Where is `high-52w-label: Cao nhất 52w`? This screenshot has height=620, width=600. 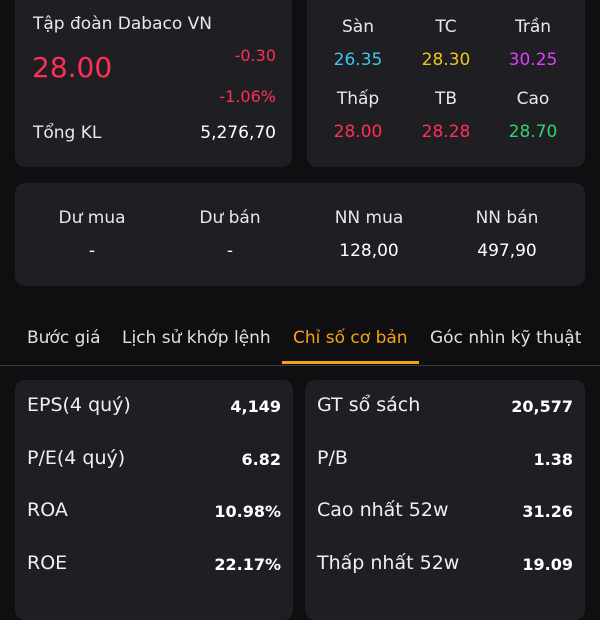 high-52w-label: Cao nhất 52w is located at coordinates (383, 510).